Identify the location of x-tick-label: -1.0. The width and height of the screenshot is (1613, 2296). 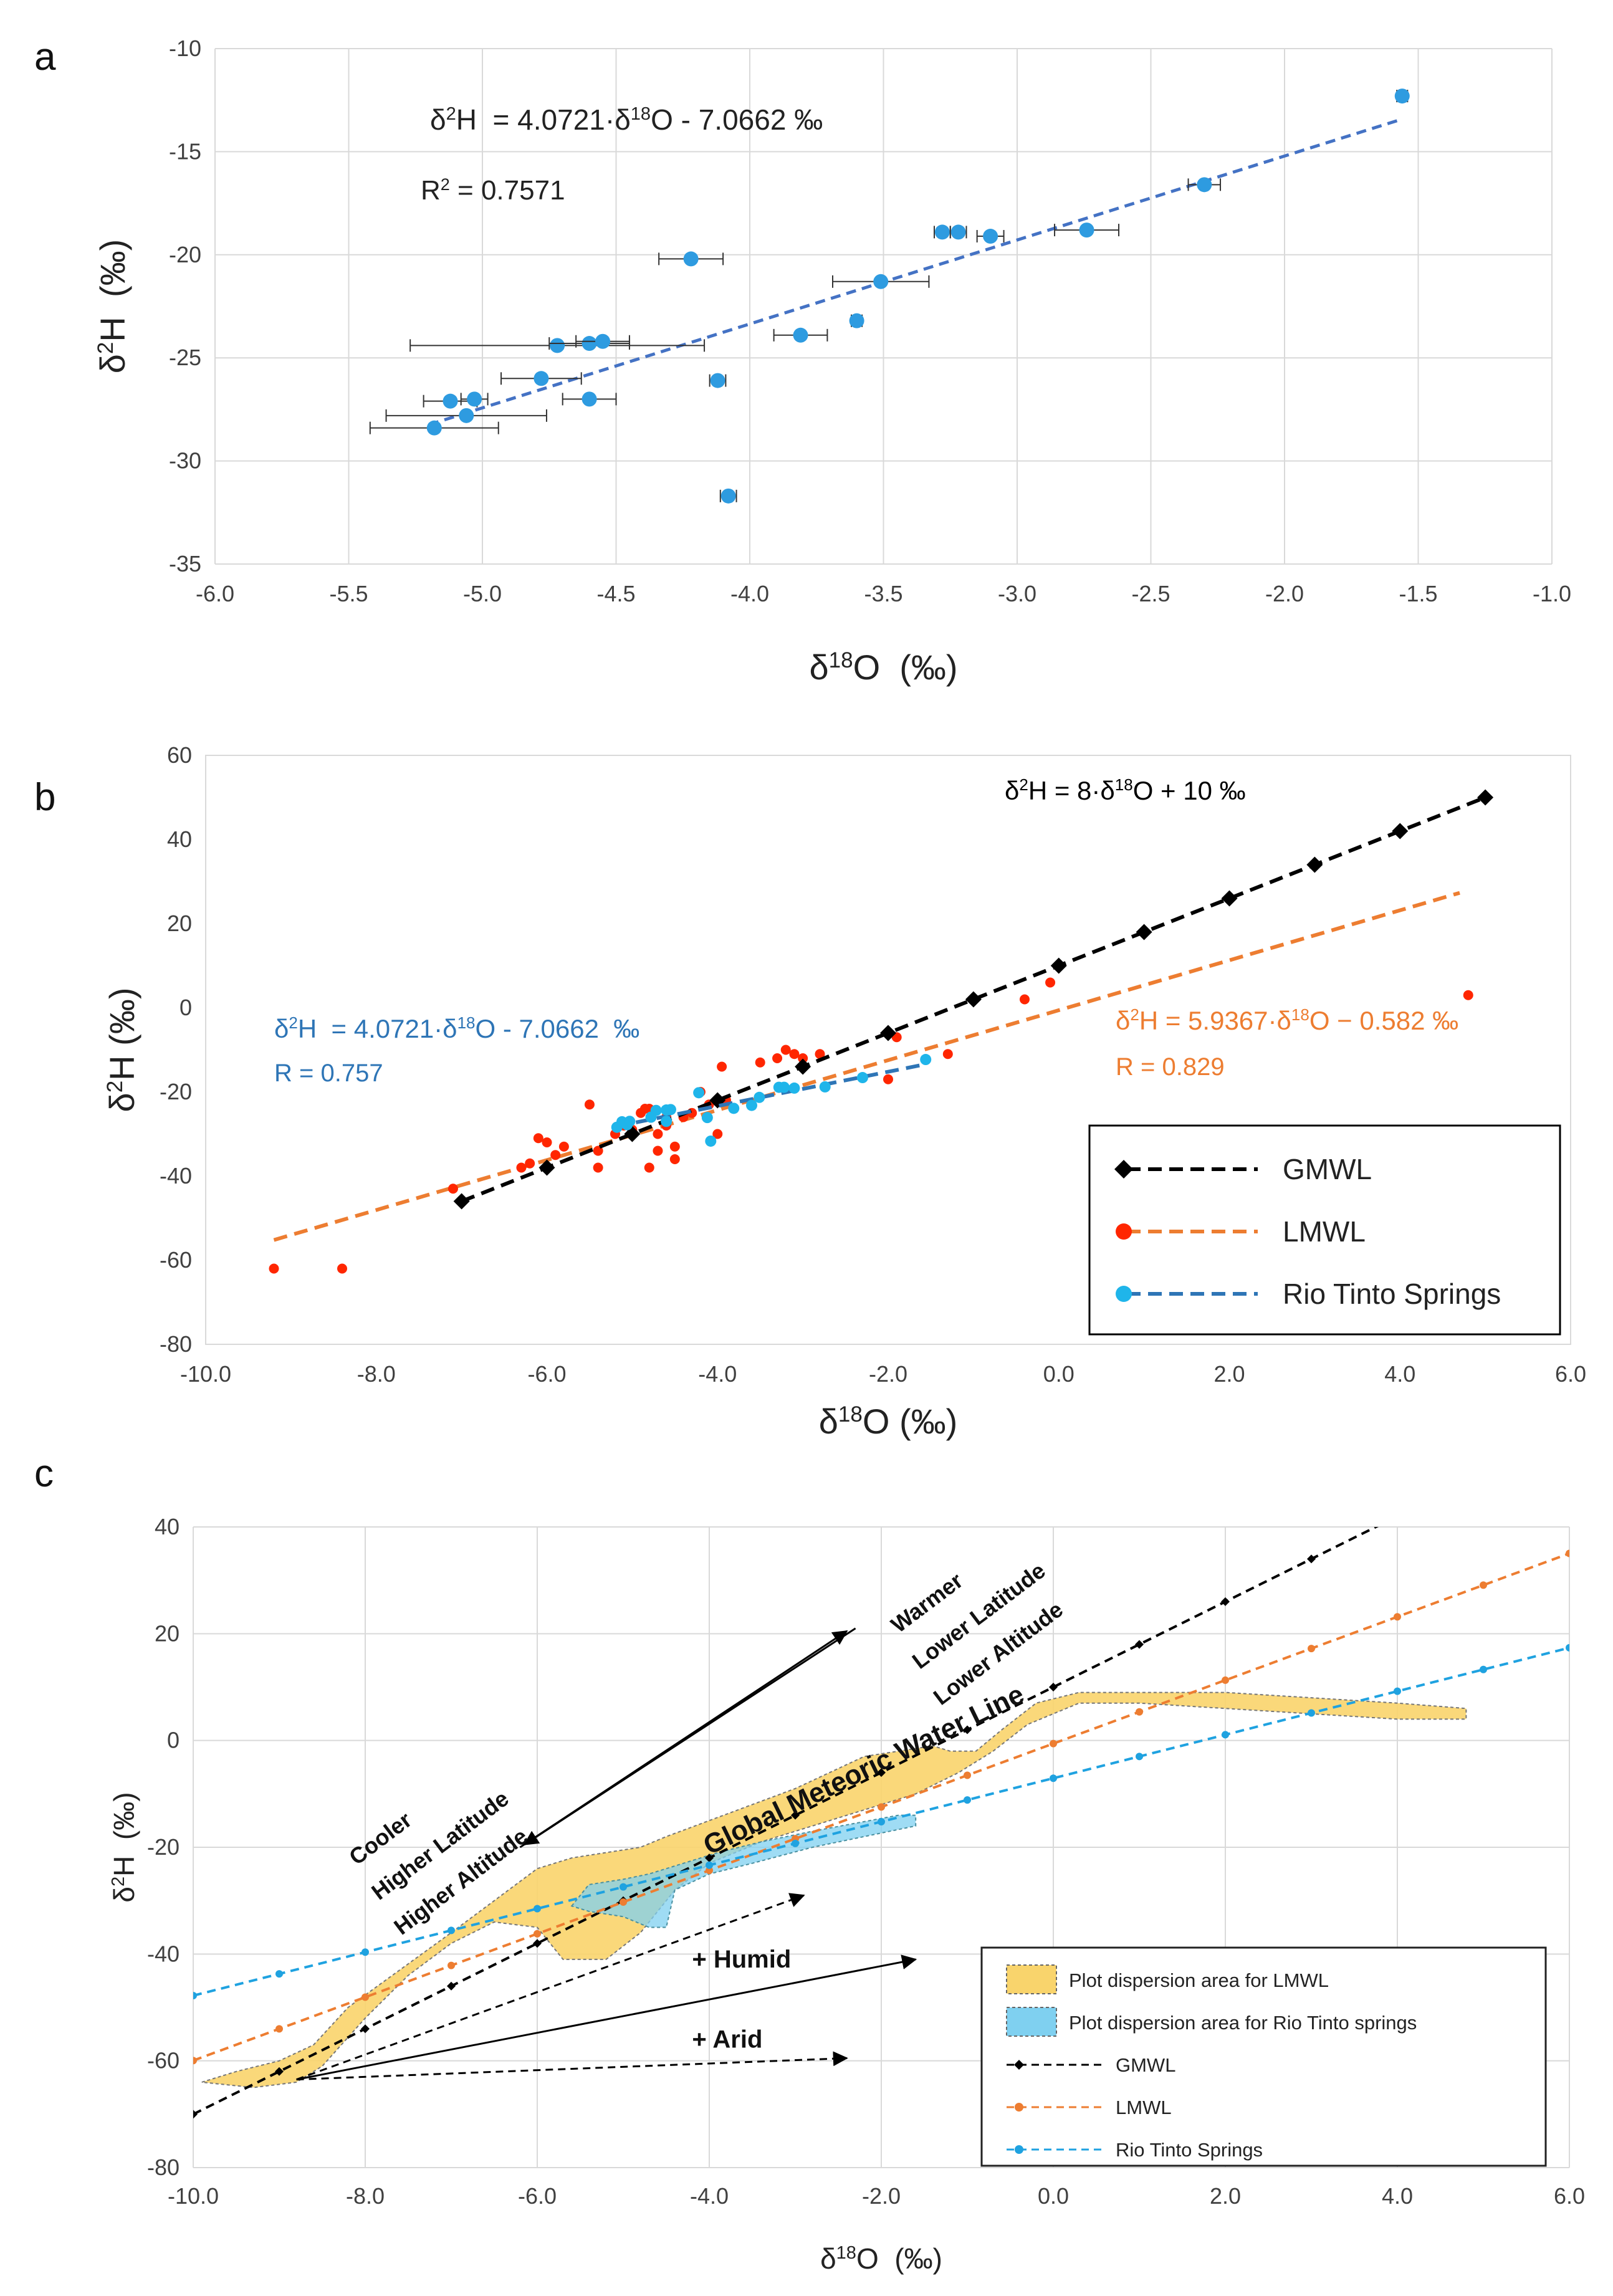
(1552, 594).